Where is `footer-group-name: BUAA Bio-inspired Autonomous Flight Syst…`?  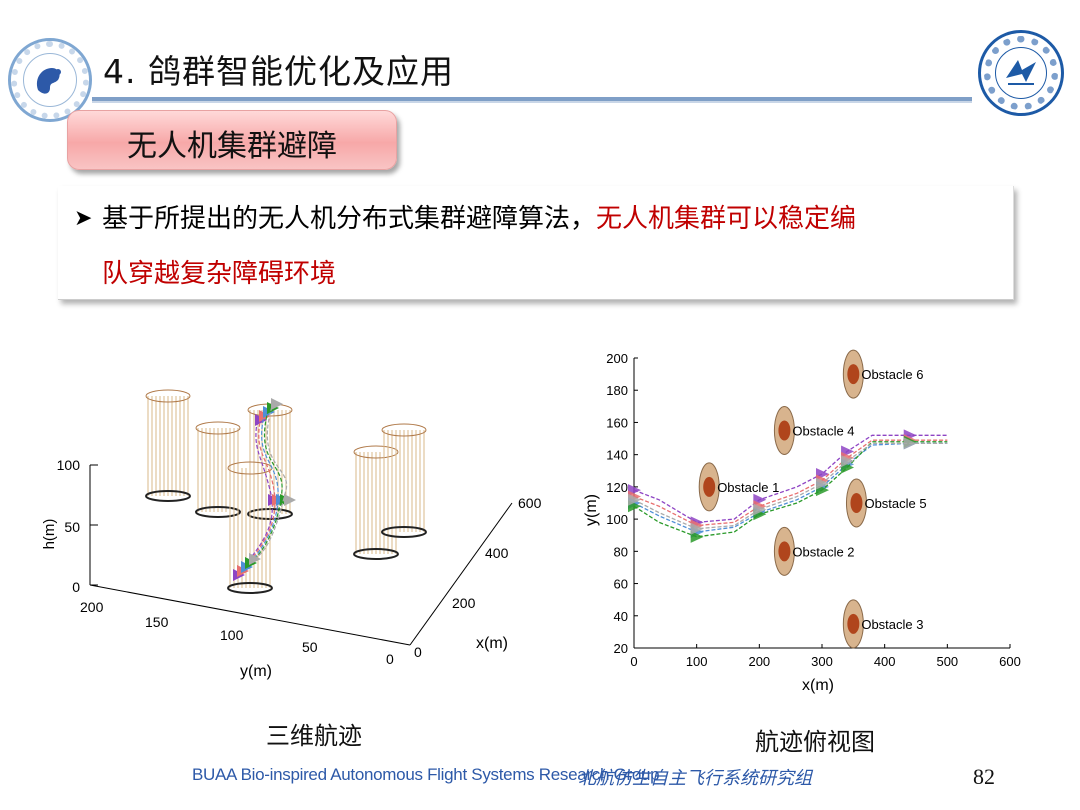 footer-group-name: BUAA Bio-inspired Autonomous Flight Syst… is located at coordinates (426, 774).